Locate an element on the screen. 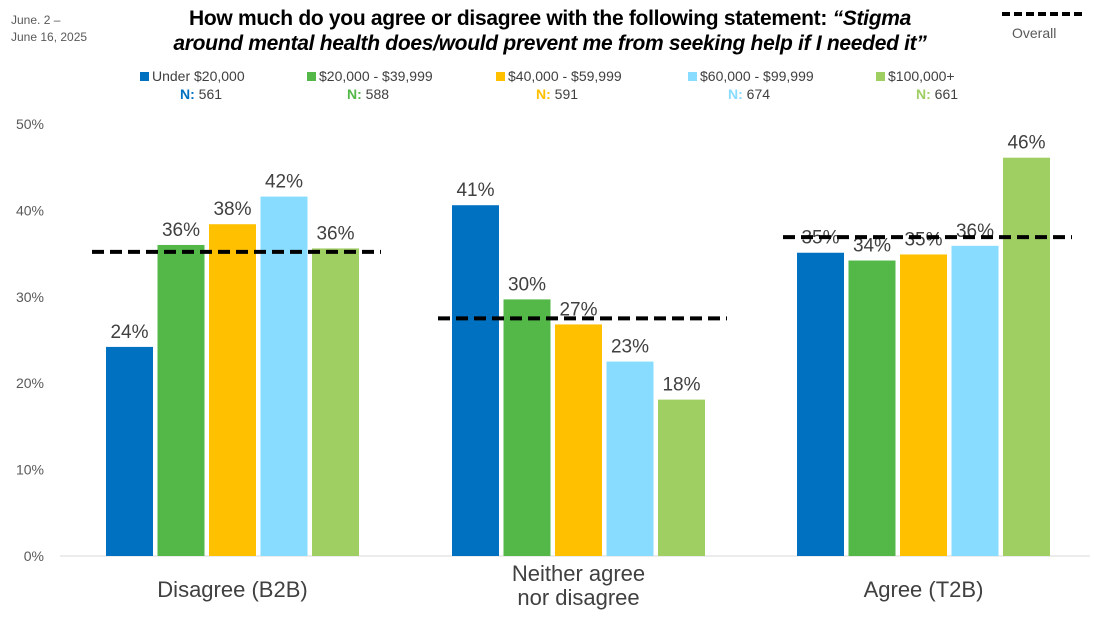 This screenshot has height=628, width=1100. overall-legend-line is located at coordinates (1042, 14).